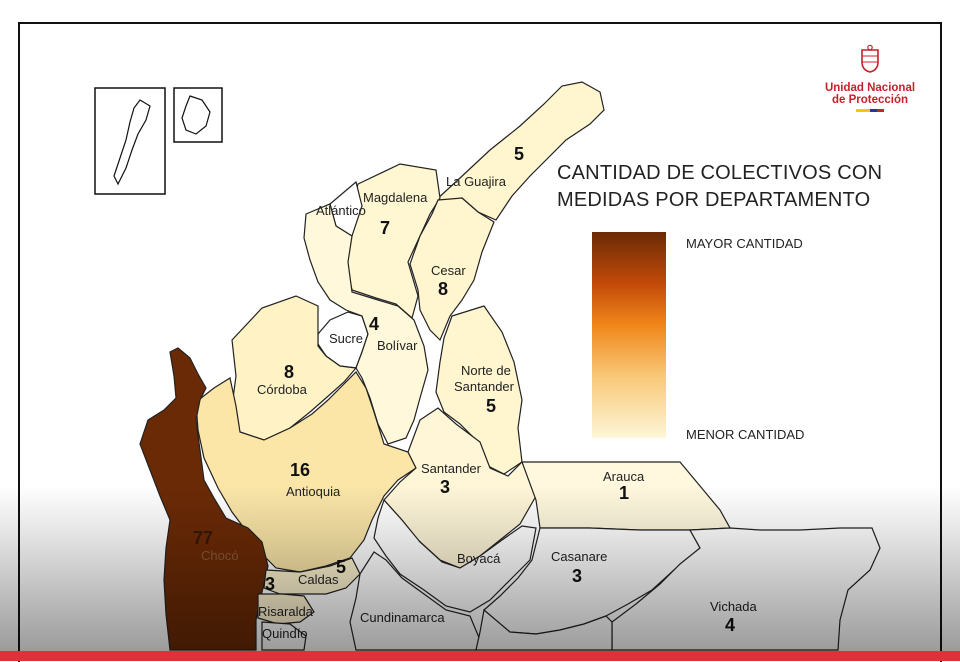 The width and height of the screenshot is (960, 662). What do you see at coordinates (415, 601) in the screenshot?
I see `dept-cundinamarca` at bounding box center [415, 601].